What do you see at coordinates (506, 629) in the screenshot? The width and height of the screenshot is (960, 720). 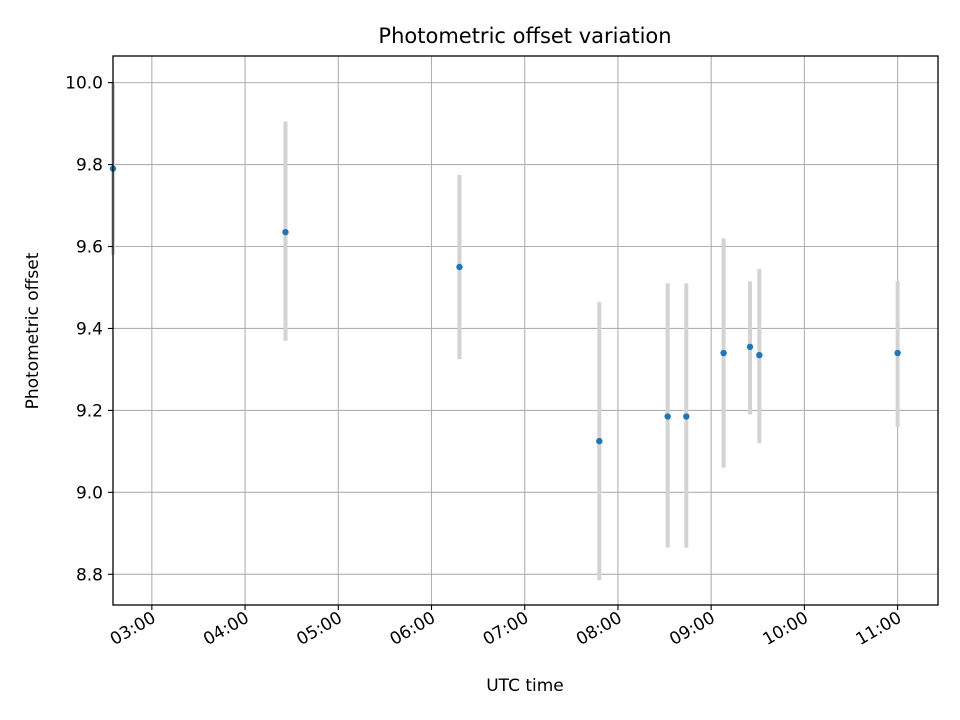 I see `x-tick-label: 07:00` at bounding box center [506, 629].